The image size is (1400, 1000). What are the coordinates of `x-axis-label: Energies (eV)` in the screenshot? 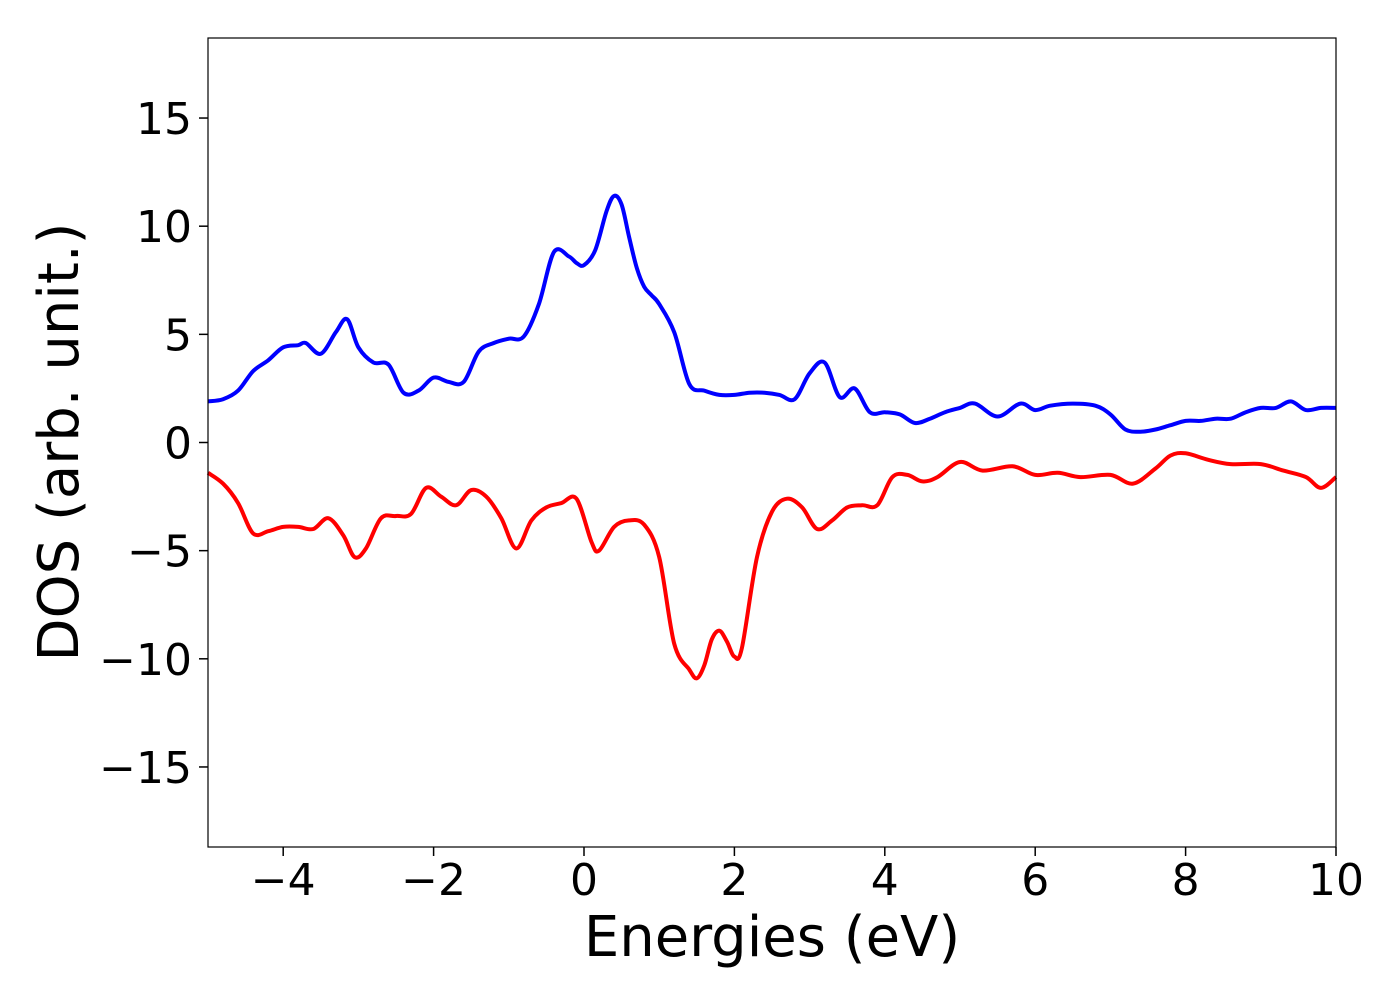 It's located at (772, 937).